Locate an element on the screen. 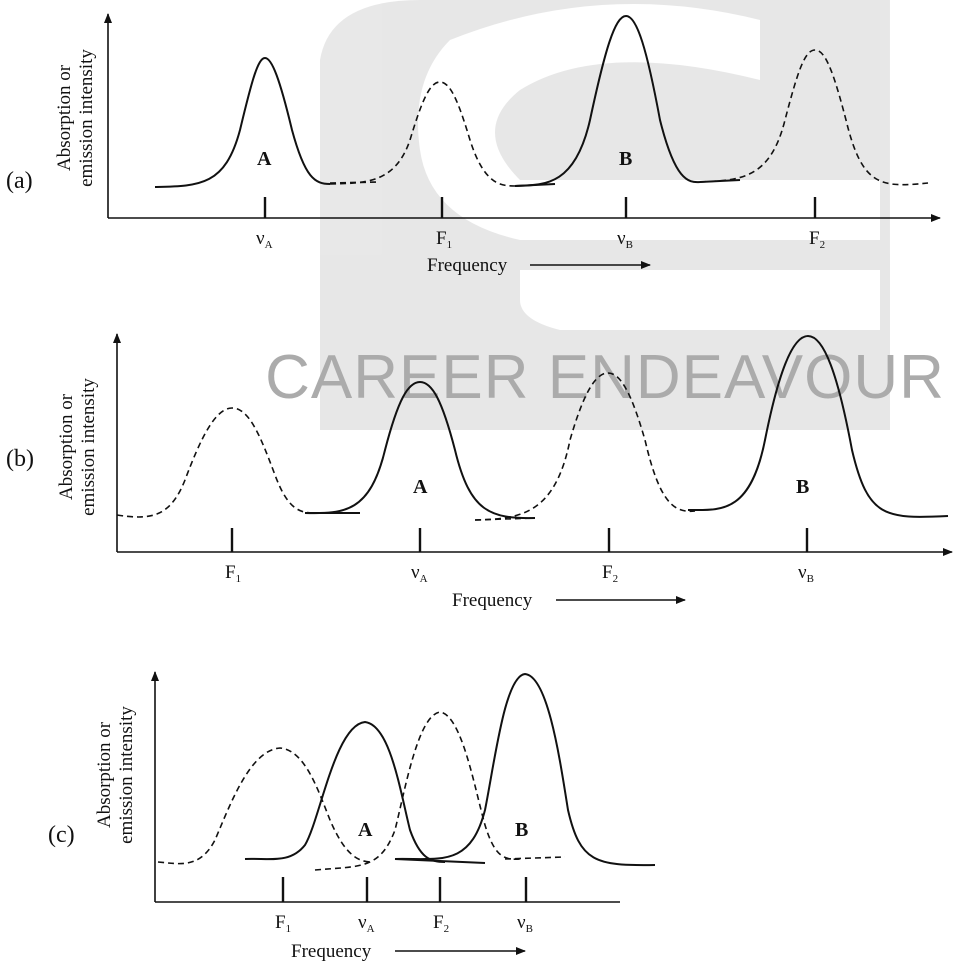  panel-b-label: (b) is located at coordinates (20, 459).